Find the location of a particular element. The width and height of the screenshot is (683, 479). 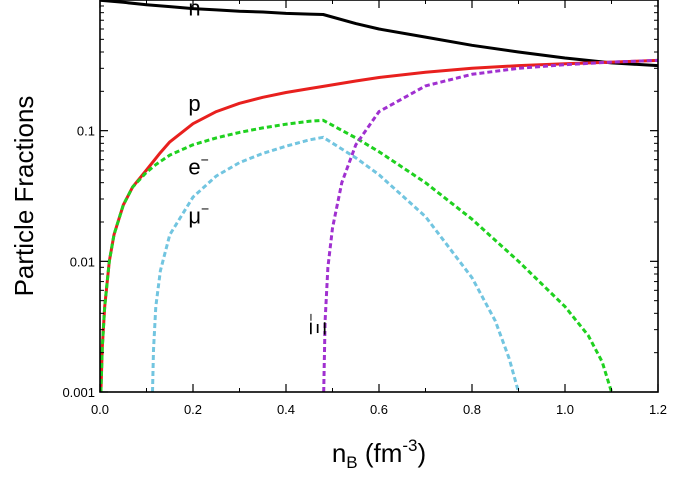

svg-text: μ− is located at coordinates (198, 214).